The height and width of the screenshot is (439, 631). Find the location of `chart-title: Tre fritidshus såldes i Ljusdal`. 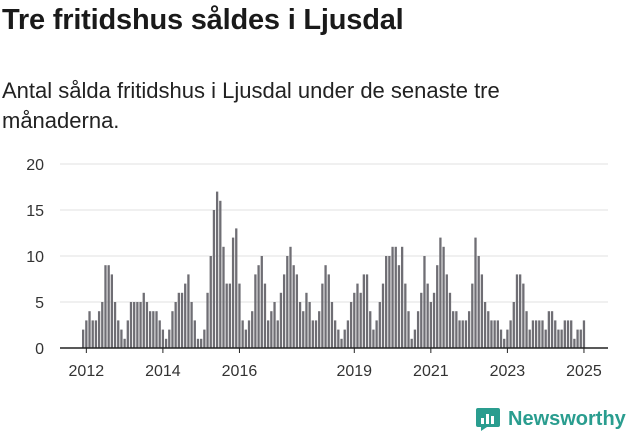

chart-title: Tre fritidshus såldes i Ljusdal is located at coordinates (203, 20).